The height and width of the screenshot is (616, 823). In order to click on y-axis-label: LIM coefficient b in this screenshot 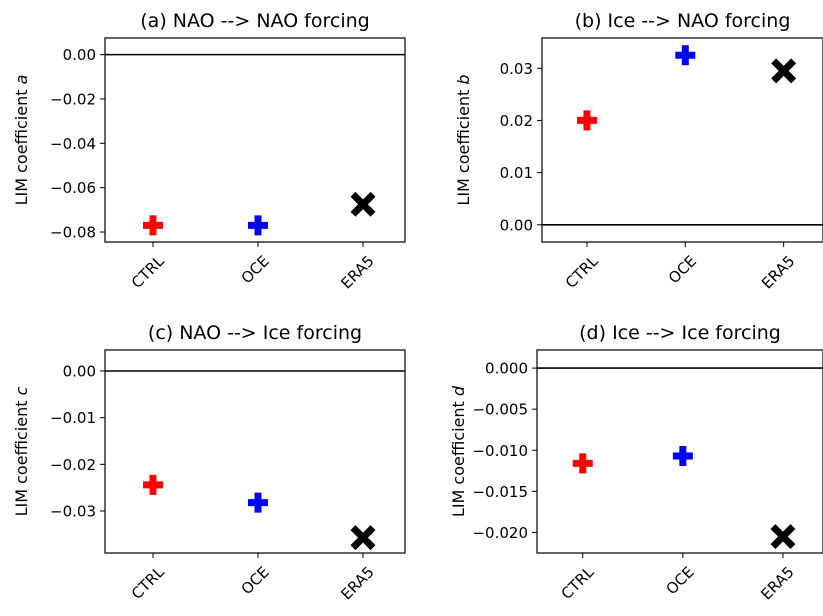, I will do `click(463, 139)`.